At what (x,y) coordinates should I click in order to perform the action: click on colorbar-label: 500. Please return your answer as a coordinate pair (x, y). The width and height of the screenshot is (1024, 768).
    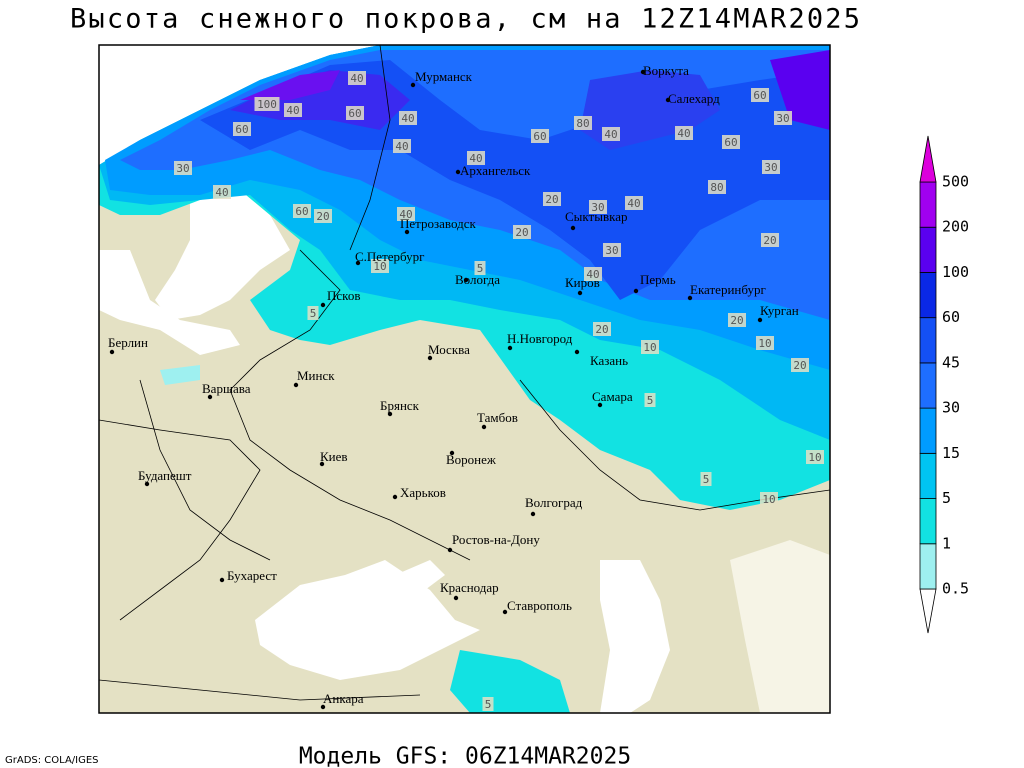
    Looking at the image, I should click on (955, 182).